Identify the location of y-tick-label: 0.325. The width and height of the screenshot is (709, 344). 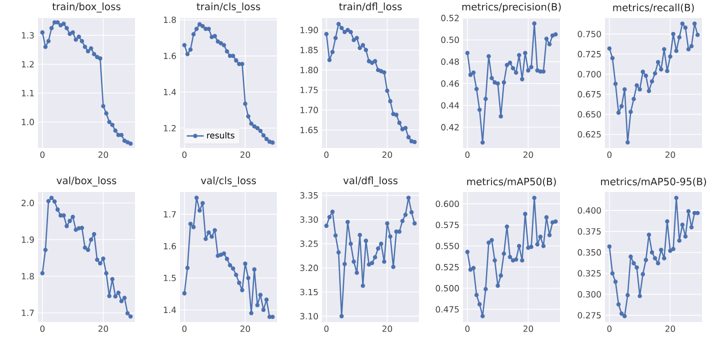
(589, 273).